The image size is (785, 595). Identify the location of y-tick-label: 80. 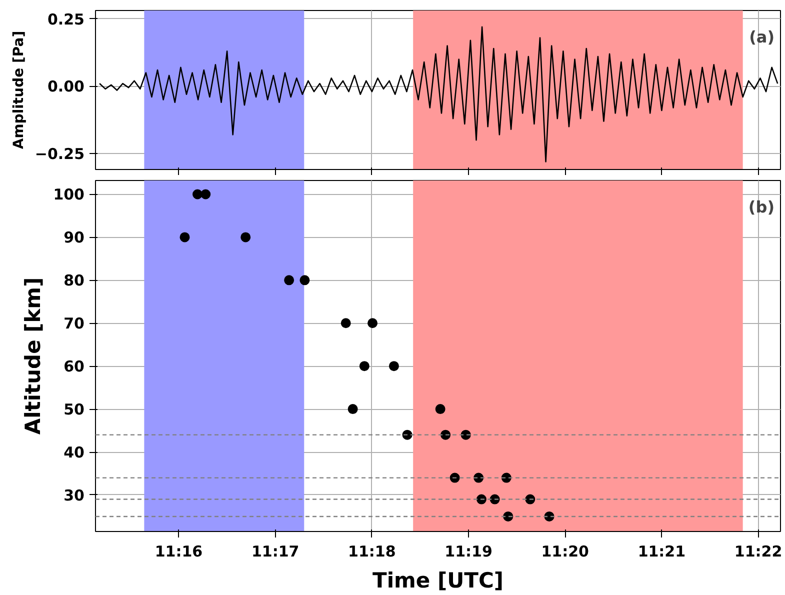
(74, 281).